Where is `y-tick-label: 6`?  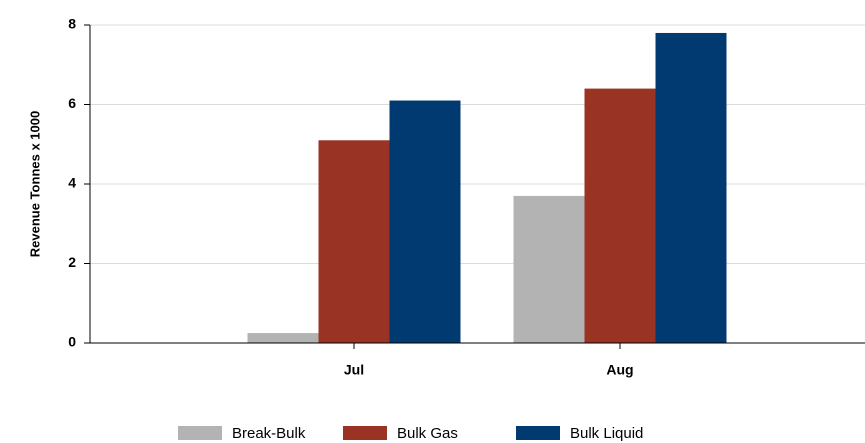 y-tick-label: 6 is located at coordinates (72, 103).